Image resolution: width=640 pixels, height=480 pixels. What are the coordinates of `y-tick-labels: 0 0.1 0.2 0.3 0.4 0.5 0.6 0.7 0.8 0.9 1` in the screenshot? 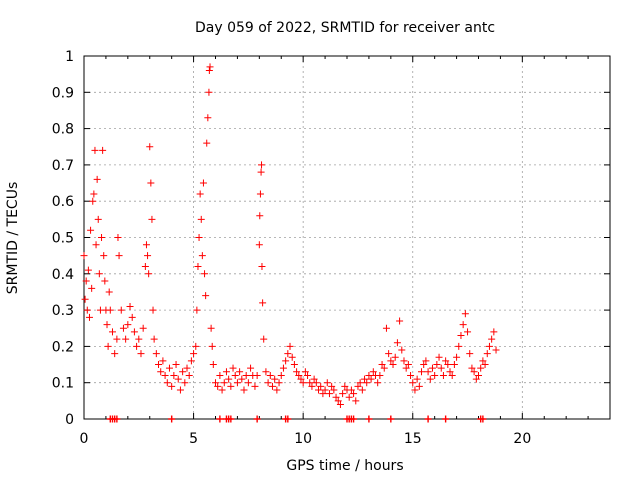 It's located at (63, 238).